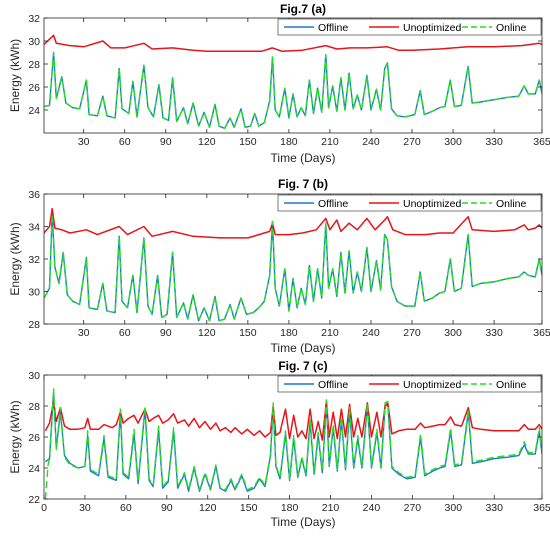 The width and height of the screenshot is (550, 543). What do you see at coordinates (303, 184) in the screenshot?
I see `chart-title: Fig. 7 (b)` at bounding box center [303, 184].